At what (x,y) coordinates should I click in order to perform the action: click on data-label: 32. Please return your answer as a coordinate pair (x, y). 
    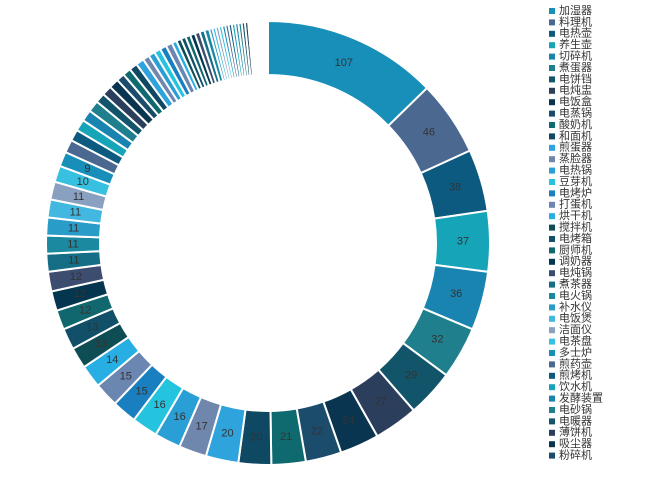
    Looking at the image, I should click on (437, 340).